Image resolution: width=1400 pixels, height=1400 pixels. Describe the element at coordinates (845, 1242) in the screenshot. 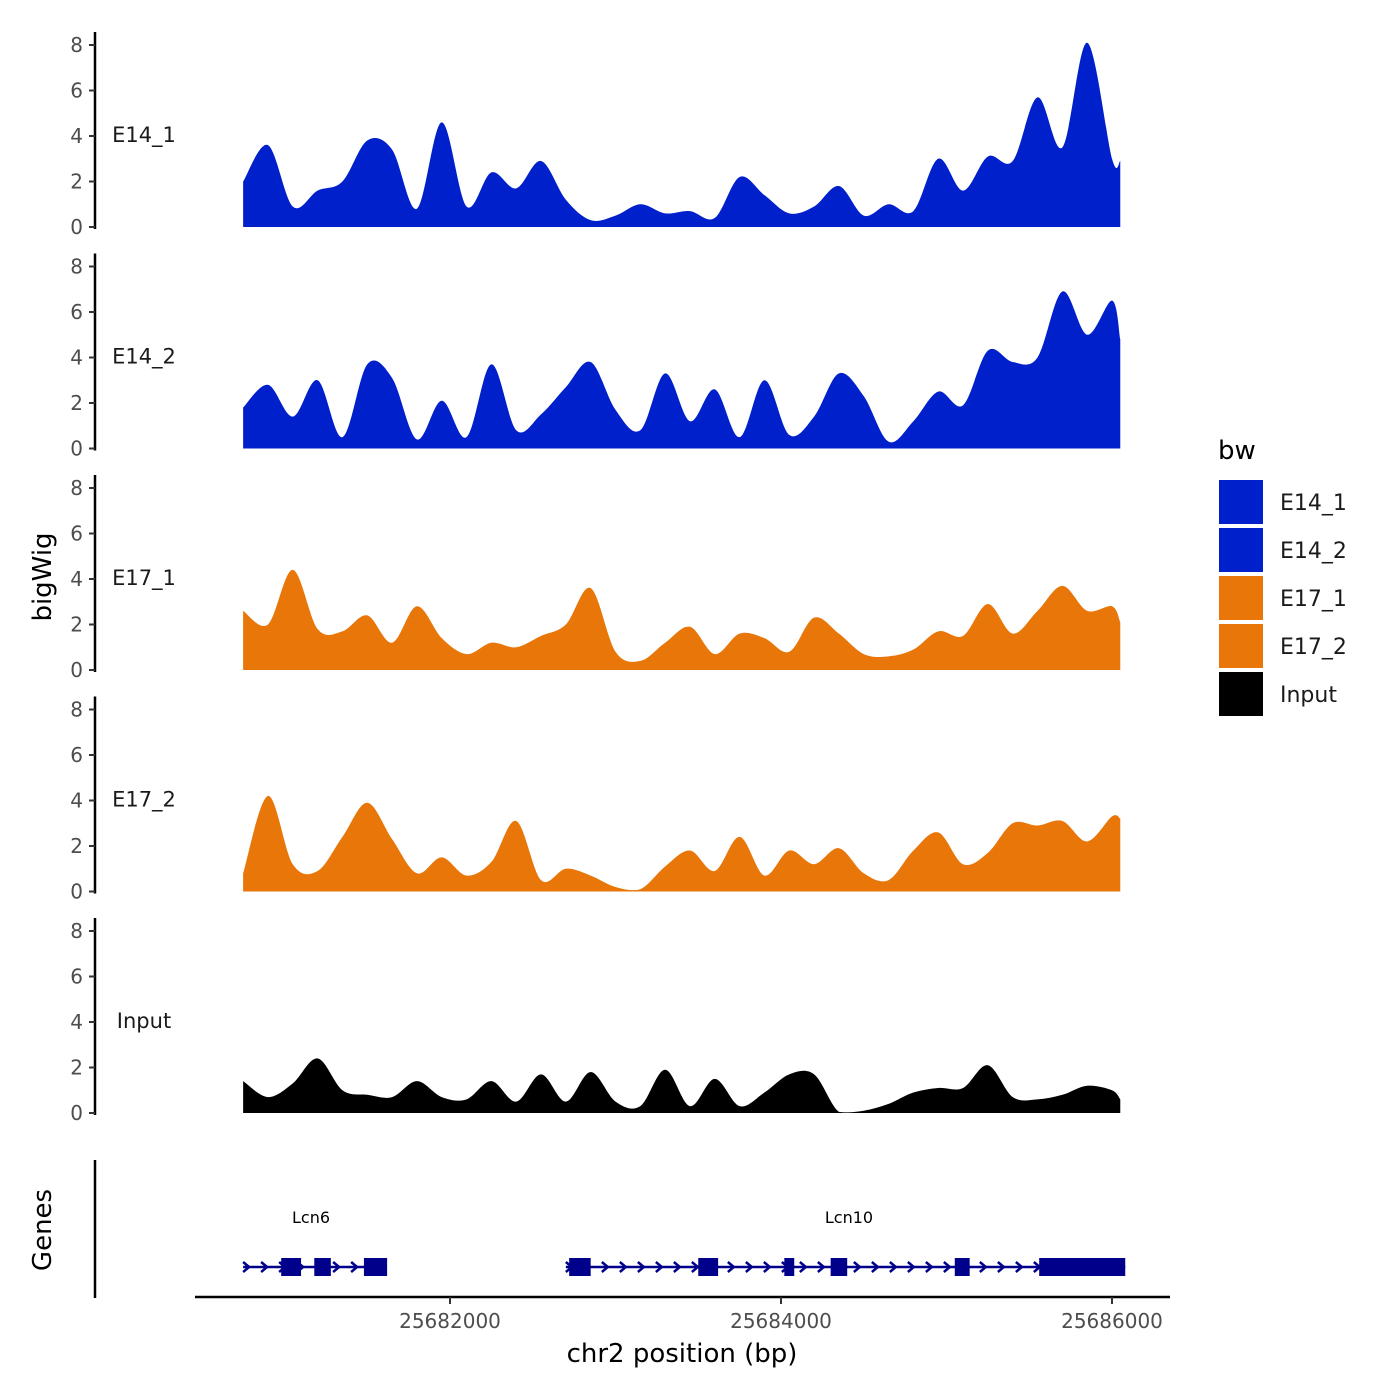

I see `gene-Lcn10: Lcn10` at that location.